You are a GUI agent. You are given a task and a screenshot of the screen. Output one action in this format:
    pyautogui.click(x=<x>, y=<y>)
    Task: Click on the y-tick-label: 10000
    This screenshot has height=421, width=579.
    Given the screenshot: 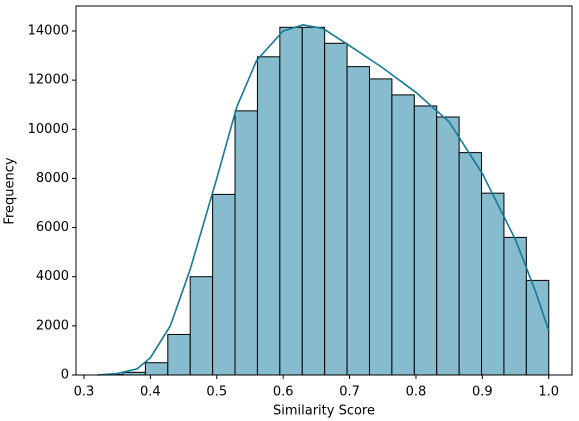 What is the action you would take?
    pyautogui.click(x=48, y=129)
    